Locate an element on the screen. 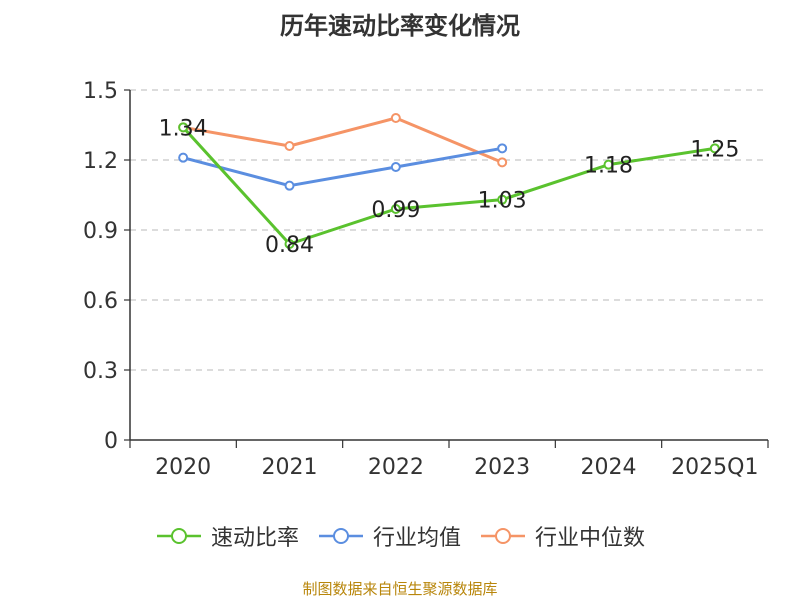 The width and height of the screenshot is (800, 600). x-tick-label-4: 2024 is located at coordinates (609, 467).